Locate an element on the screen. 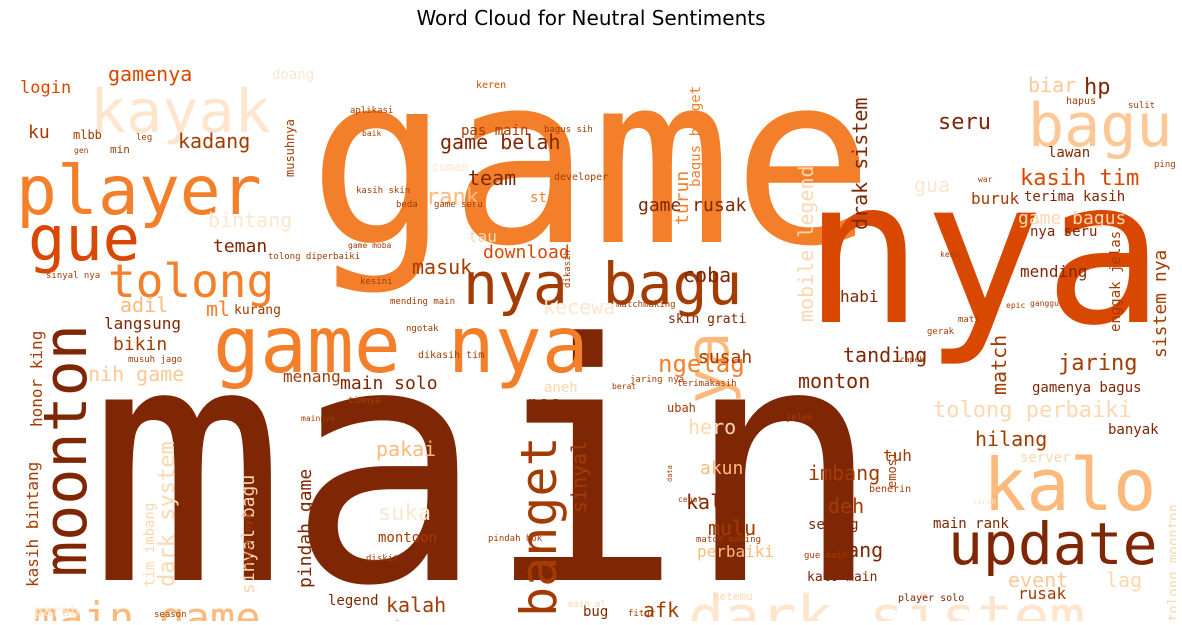 The height and width of the screenshot is (625, 1182). word-rusak: rusak is located at coordinates (1042, 593).